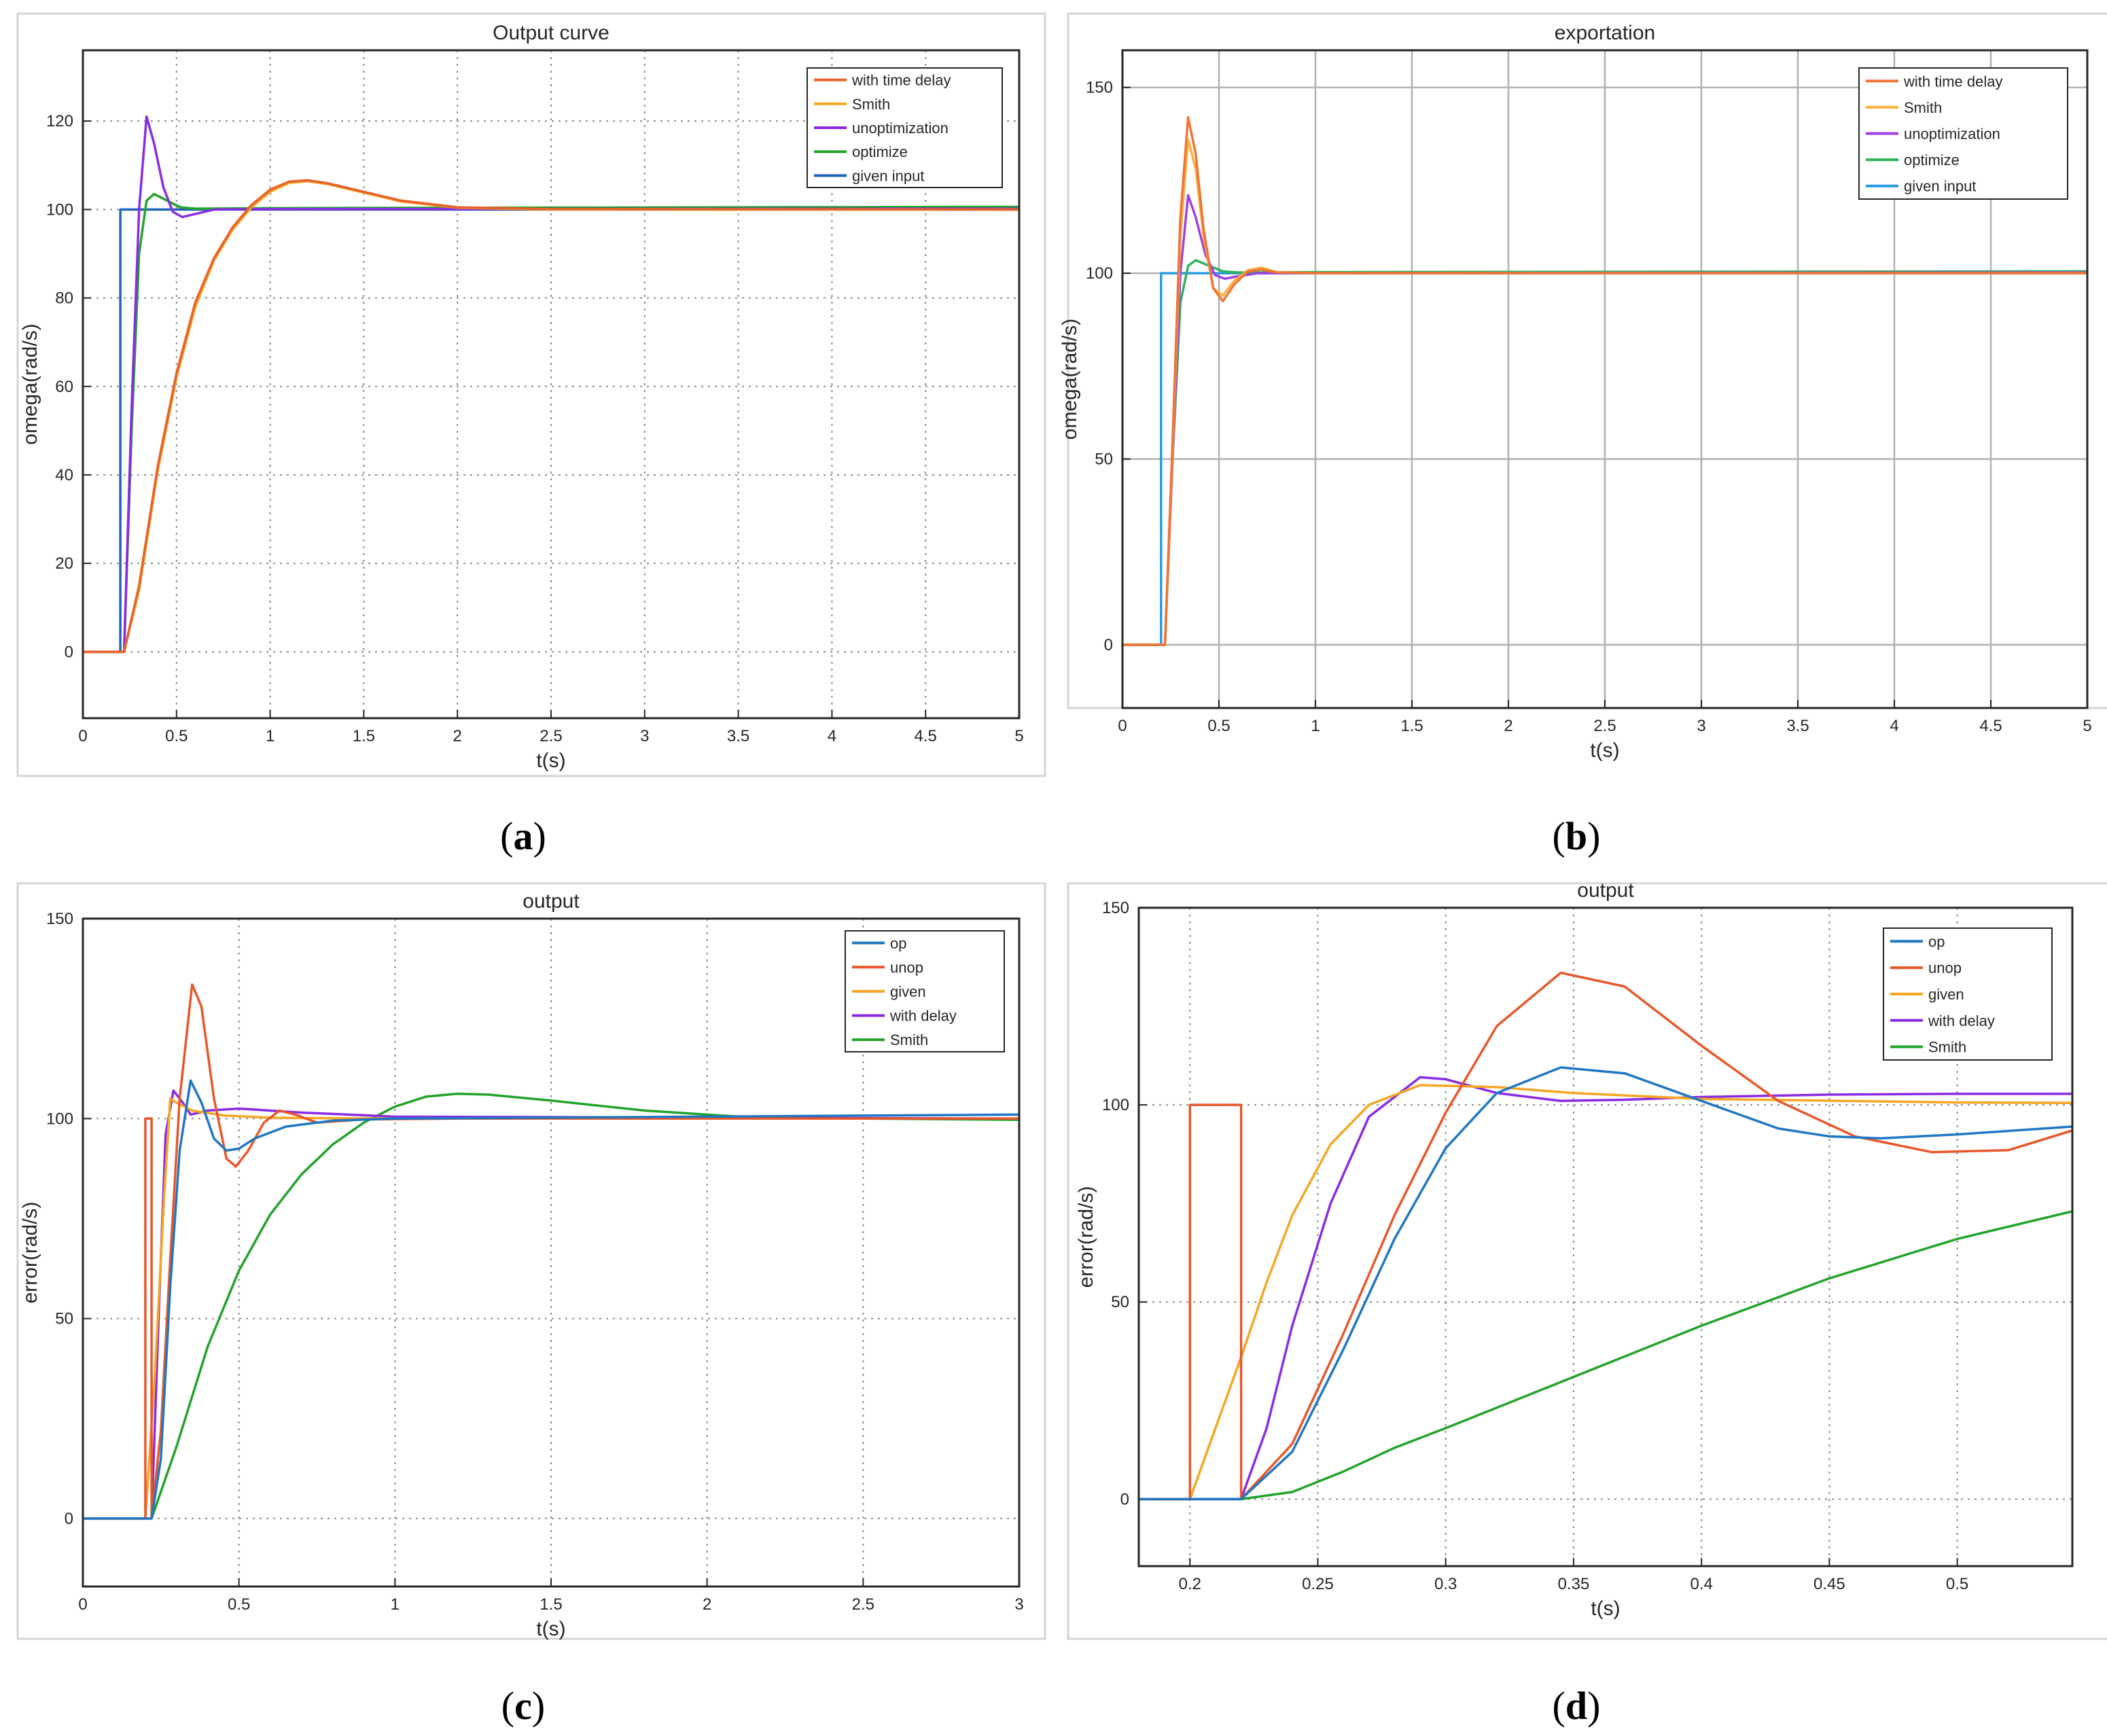 The height and width of the screenshot is (1736, 2107). What do you see at coordinates (64, 387) in the screenshot?
I see `y-tick-label: 60` at bounding box center [64, 387].